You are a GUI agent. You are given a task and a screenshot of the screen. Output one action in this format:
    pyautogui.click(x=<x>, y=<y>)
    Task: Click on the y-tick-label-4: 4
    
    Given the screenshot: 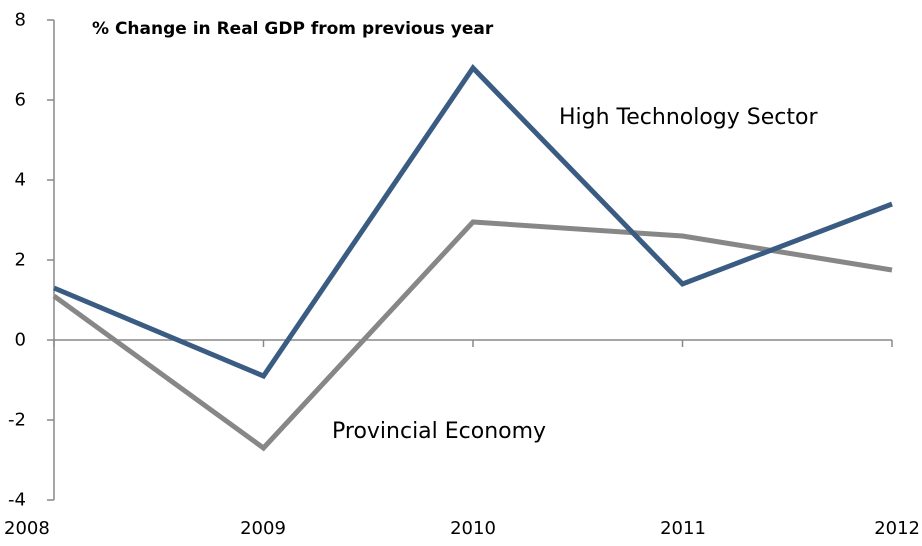 What is the action you would take?
    pyautogui.click(x=20, y=180)
    